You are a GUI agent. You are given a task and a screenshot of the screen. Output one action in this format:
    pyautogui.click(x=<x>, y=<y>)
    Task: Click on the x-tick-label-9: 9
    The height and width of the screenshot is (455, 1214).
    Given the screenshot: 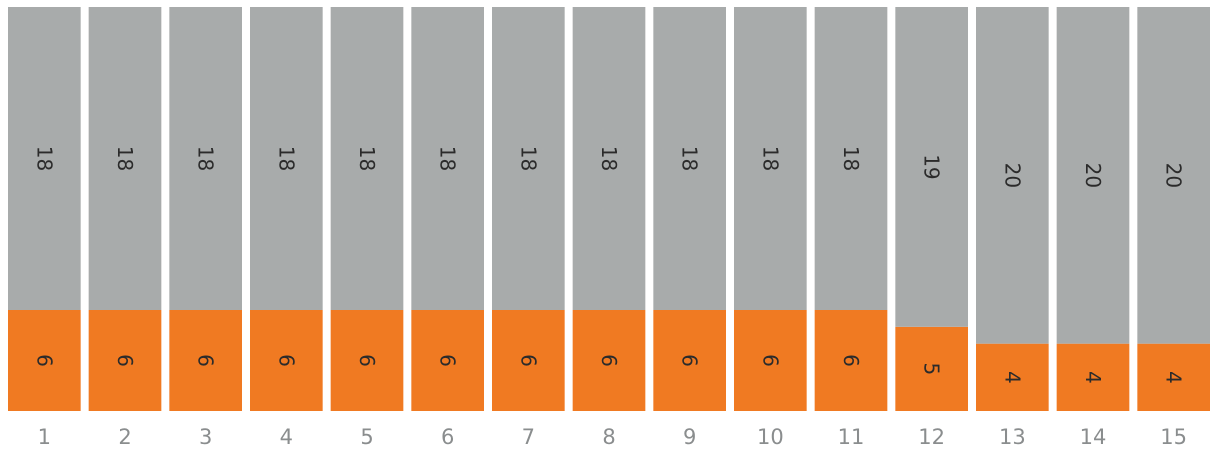 What is the action you would take?
    pyautogui.click(x=689, y=437)
    